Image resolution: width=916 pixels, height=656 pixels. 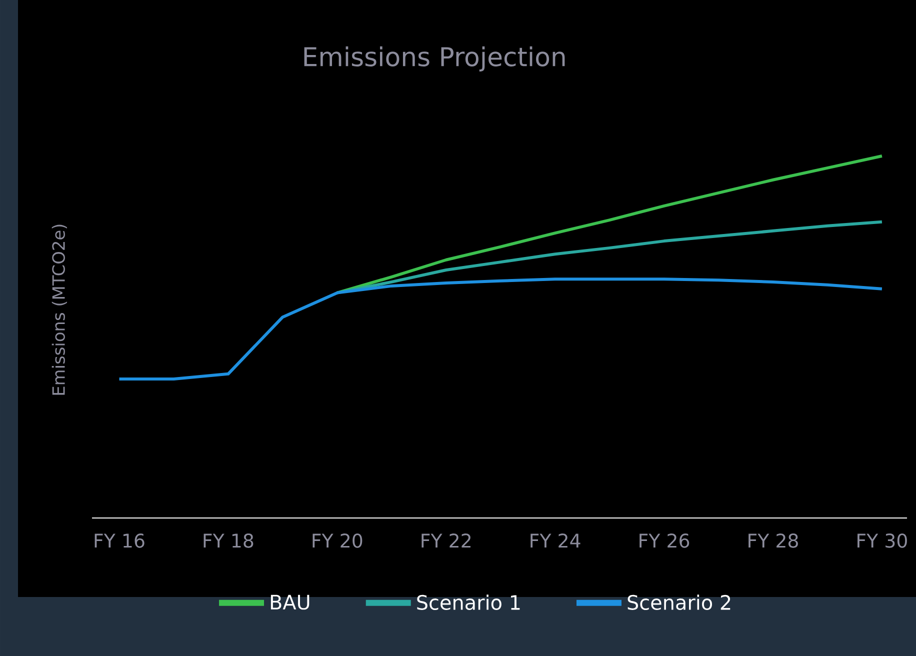 I want to click on x-tick-label: FY 20, so click(x=337, y=541).